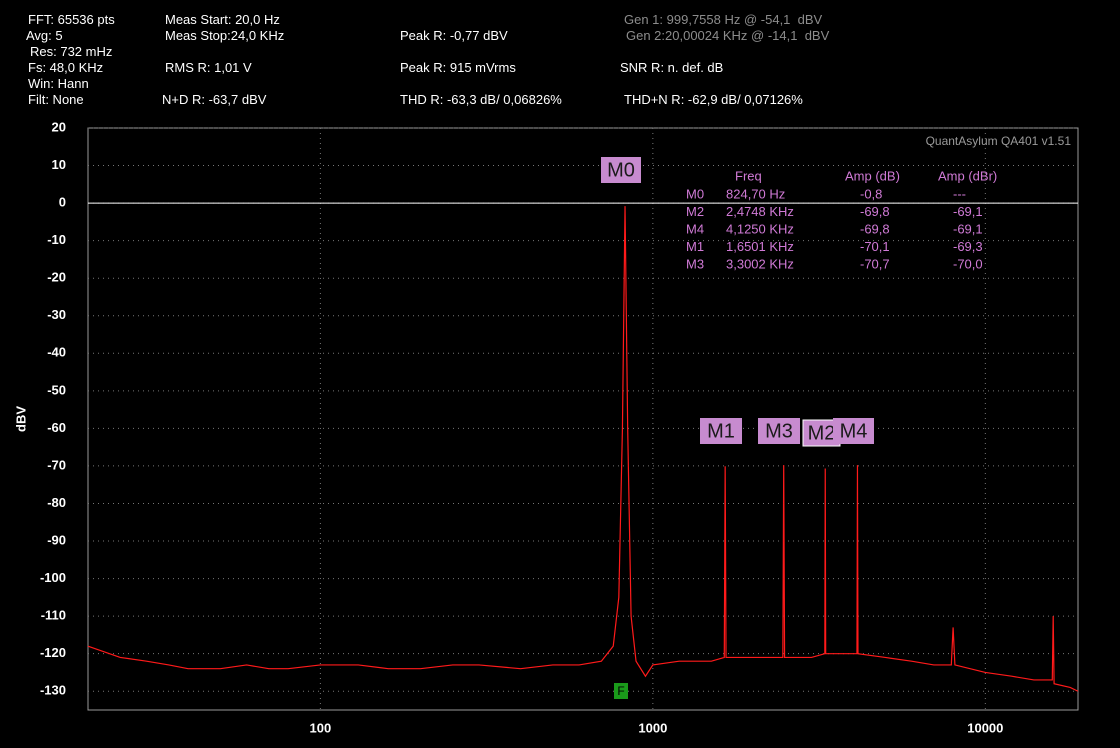  What do you see at coordinates (695, 211) in the screenshot?
I see `table-cell: M2` at bounding box center [695, 211].